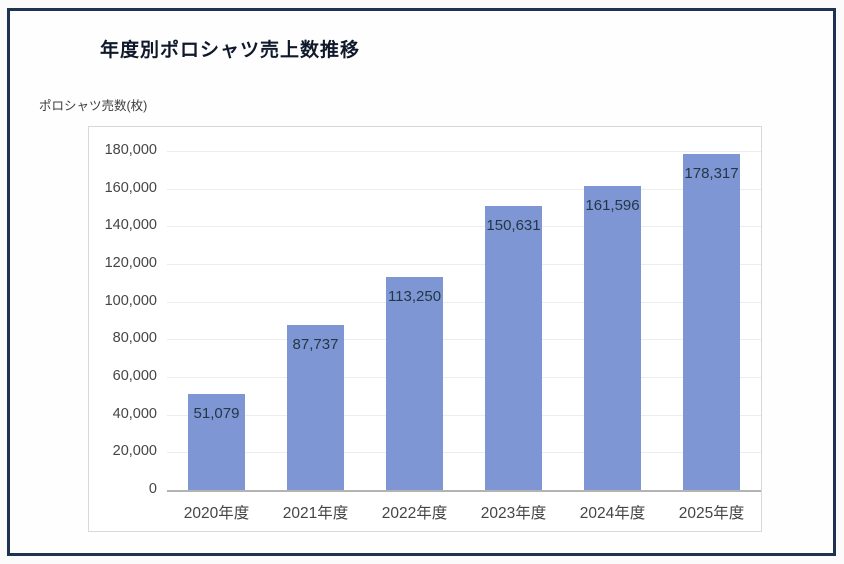  Describe the element at coordinates (93, 106) in the screenshot. I see `y-axis-unit-label: ポロシャツ売数(枚)` at that location.